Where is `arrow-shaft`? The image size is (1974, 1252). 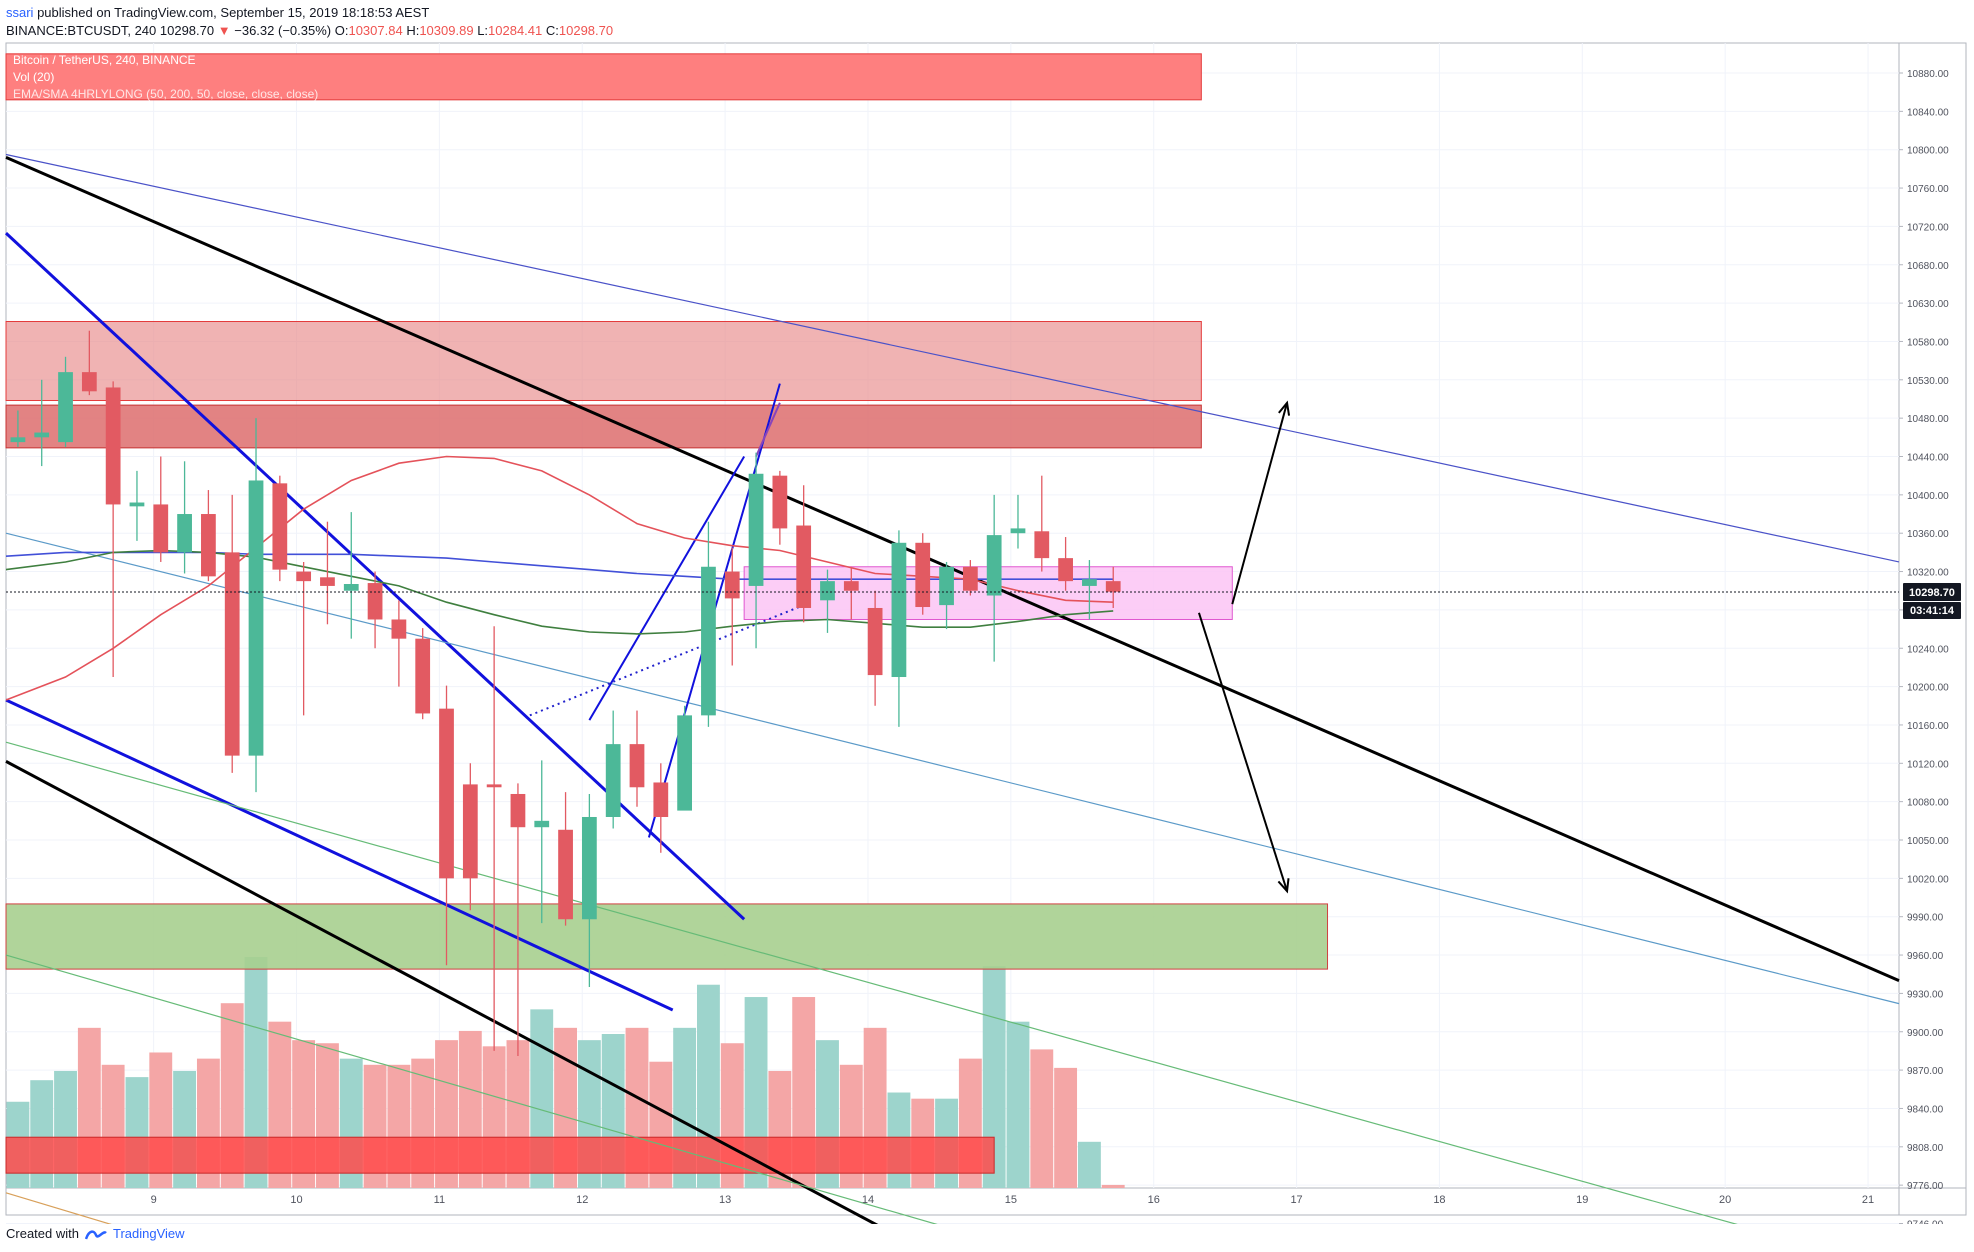
arrow-shaft is located at coordinates (1243, 752).